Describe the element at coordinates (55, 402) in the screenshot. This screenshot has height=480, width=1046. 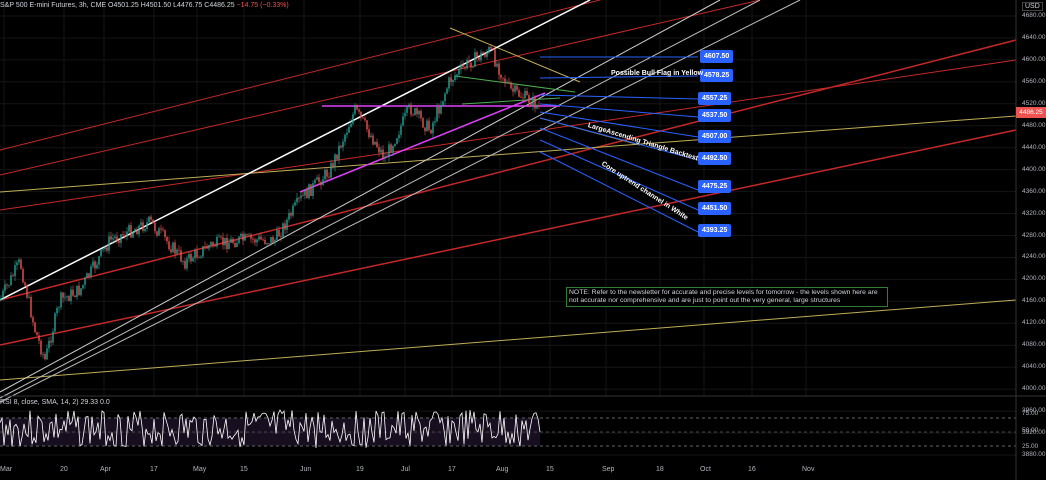
I see `rsi-legend: RSI 8, close, SMA, 14, 2) 29.33 0.0` at that location.